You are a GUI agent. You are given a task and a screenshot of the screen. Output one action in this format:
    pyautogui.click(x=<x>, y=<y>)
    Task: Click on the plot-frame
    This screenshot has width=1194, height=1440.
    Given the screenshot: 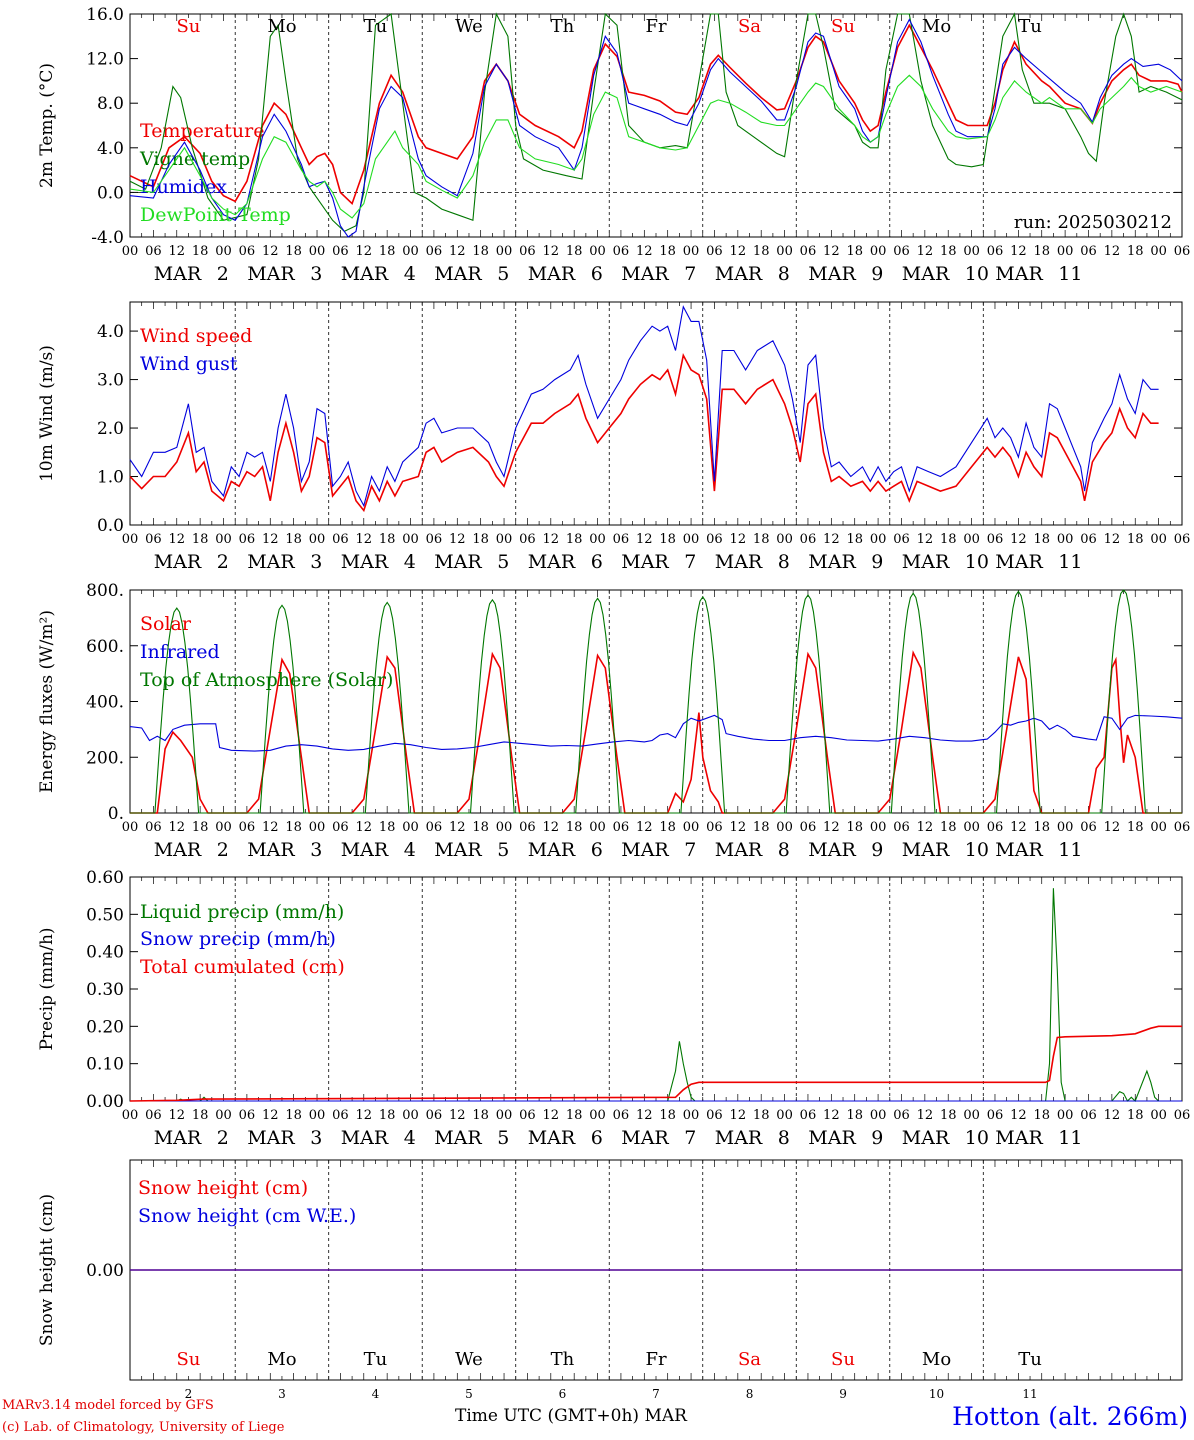 What is the action you would take?
    pyautogui.click(x=656, y=413)
    